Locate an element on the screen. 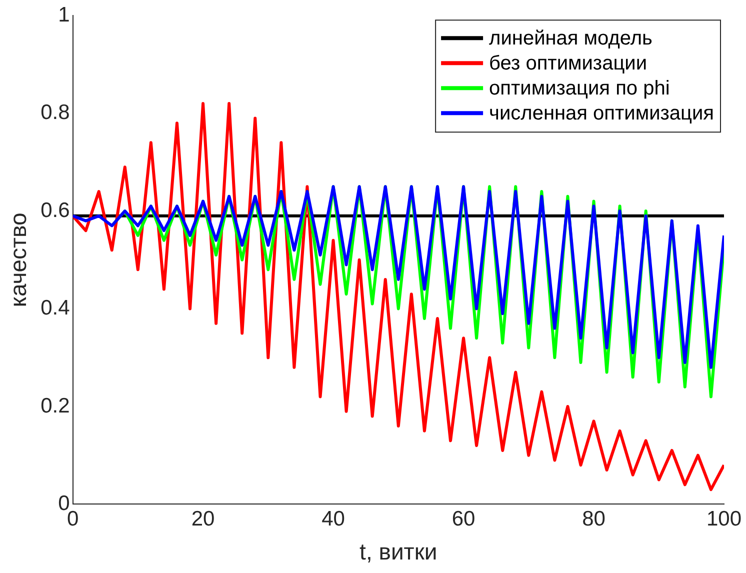 The width and height of the screenshot is (746, 573). x-tick-label: 20 is located at coordinates (203, 519).